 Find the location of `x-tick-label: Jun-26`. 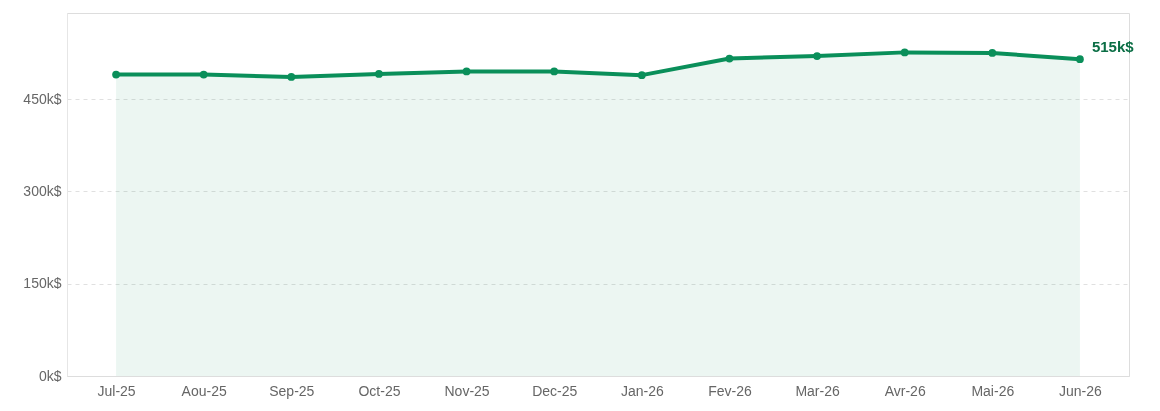

x-tick-label: Jun-26 is located at coordinates (1081, 390).